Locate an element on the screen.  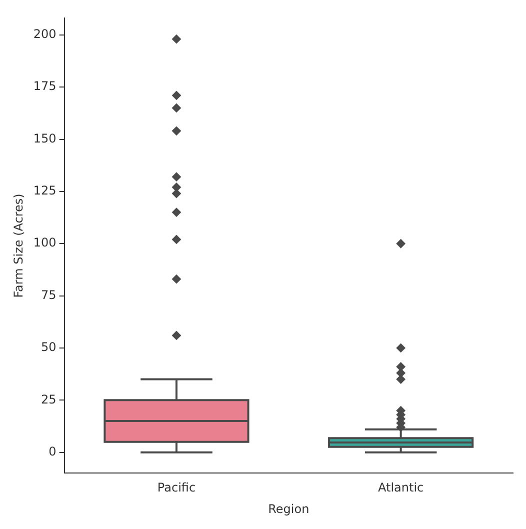
x-tick-label: Atlantic is located at coordinates (401, 487).